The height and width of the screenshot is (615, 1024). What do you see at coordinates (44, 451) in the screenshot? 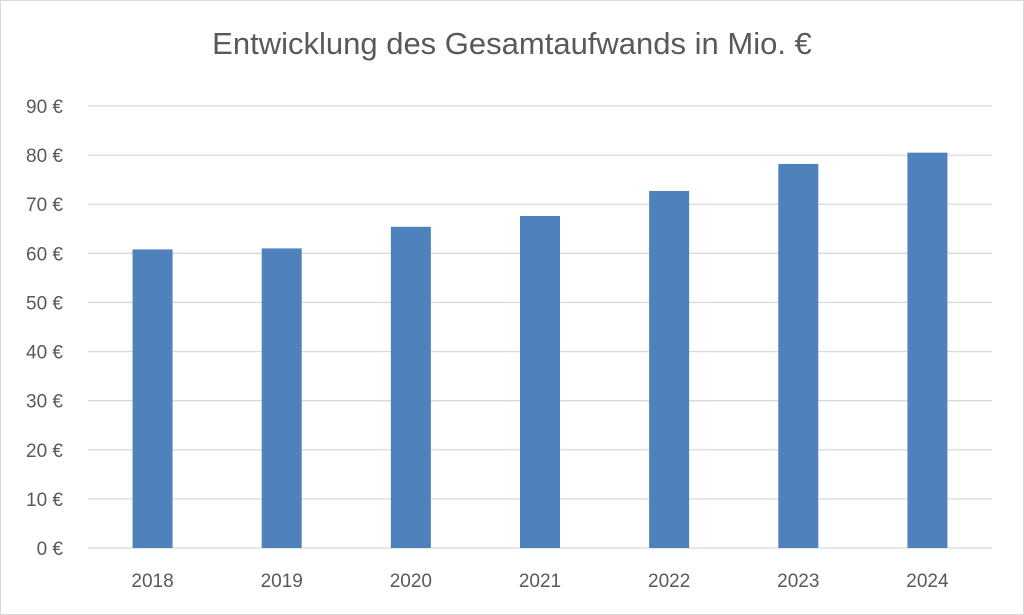
I see `y-tick-label: 20 €` at bounding box center [44, 451].